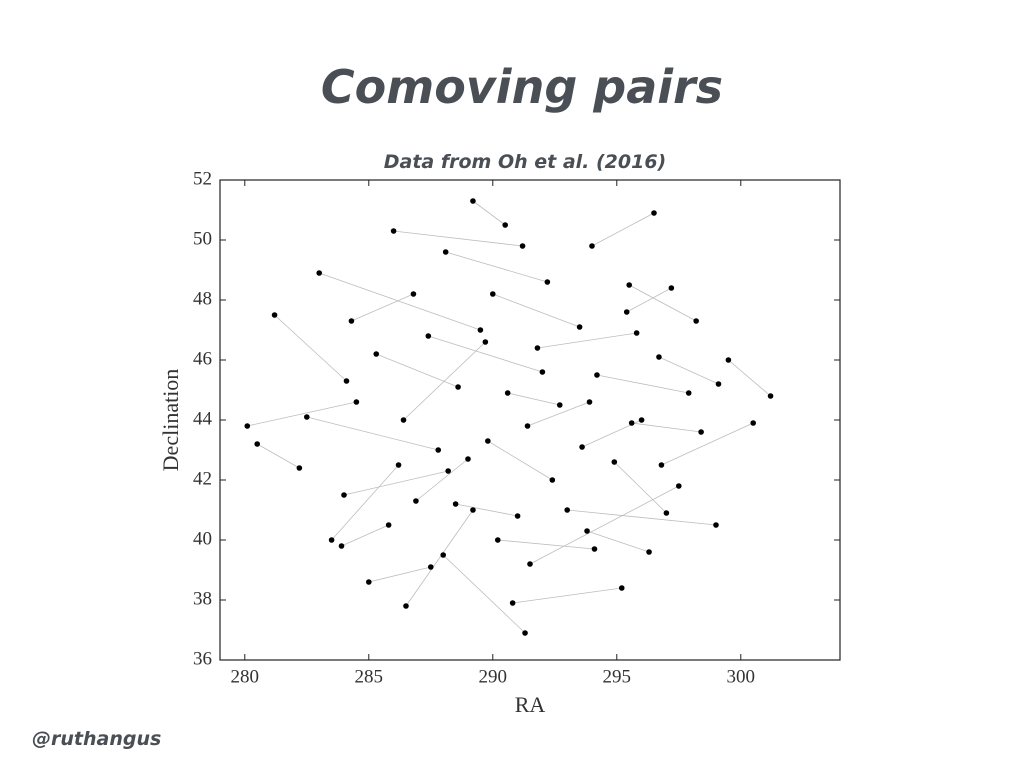  I want to click on y-axis-label: Declination, so click(170, 420).